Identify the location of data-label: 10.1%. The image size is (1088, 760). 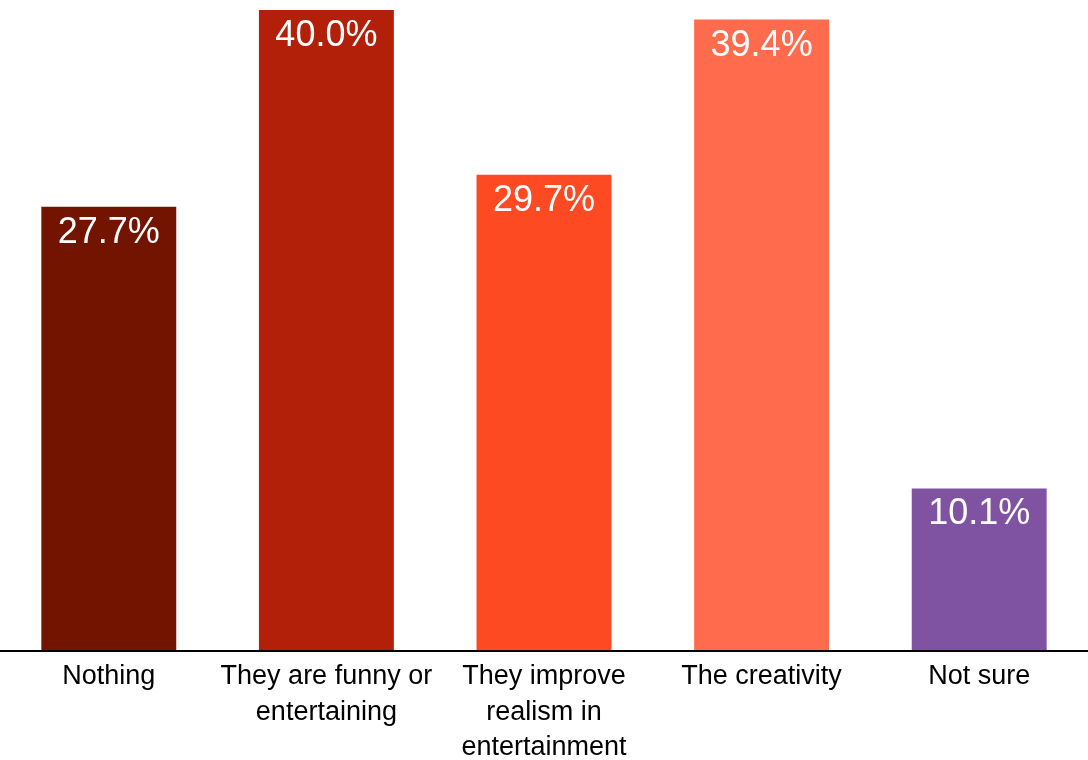
(979, 512).